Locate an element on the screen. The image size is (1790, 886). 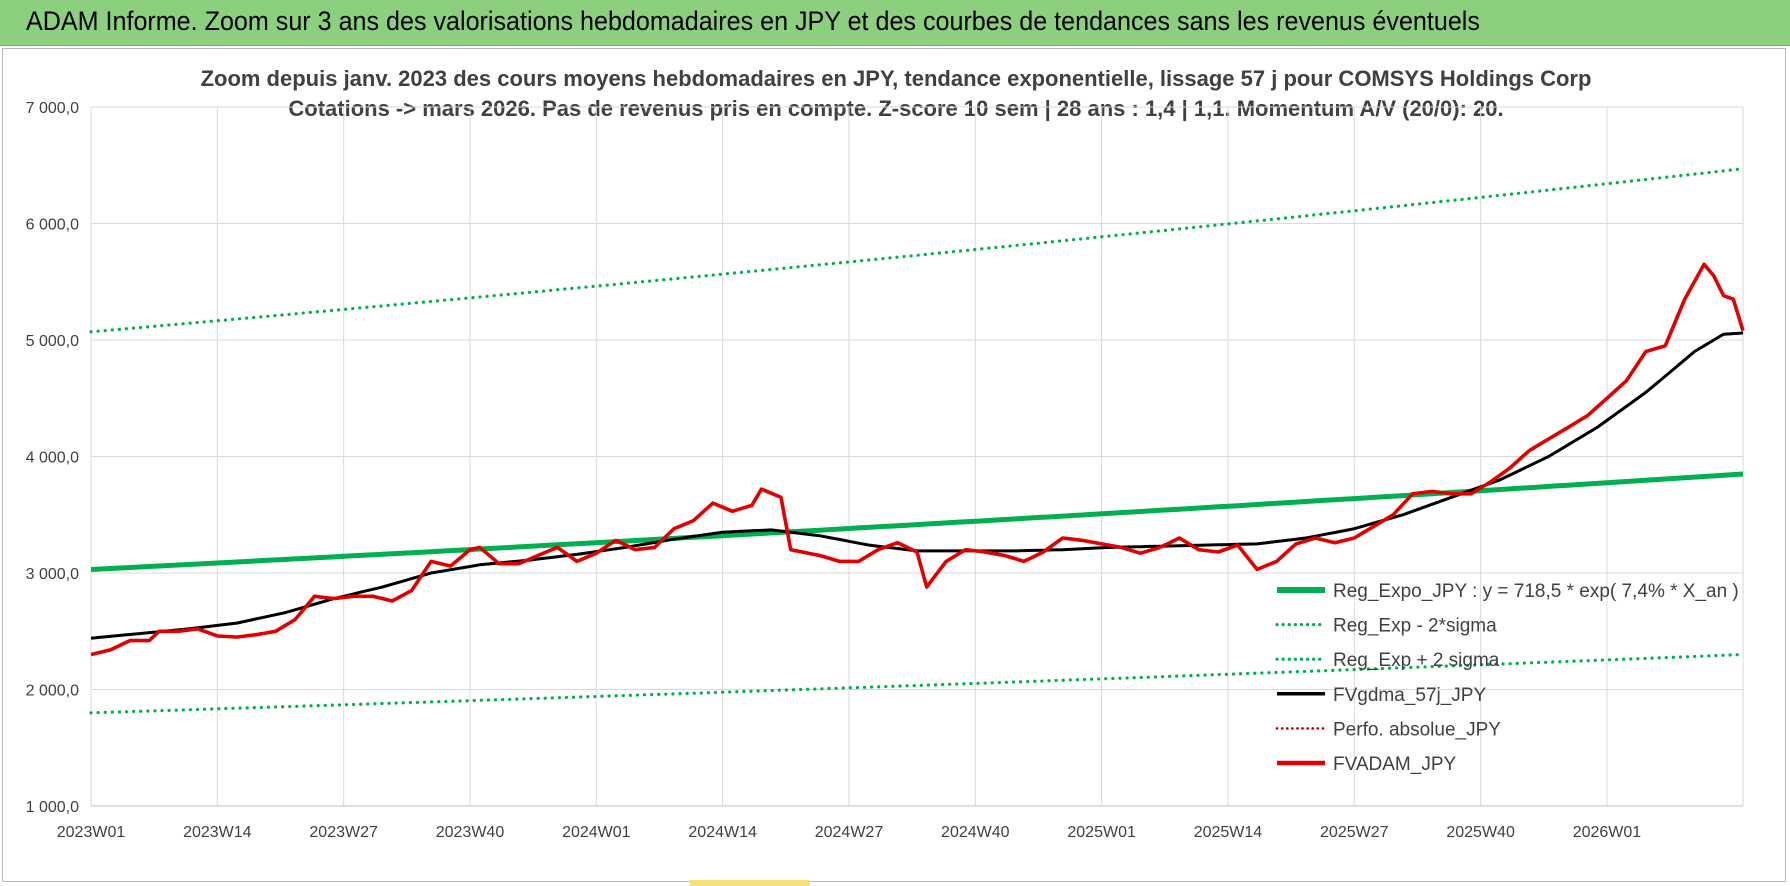
x-tick-label: 2024W27 is located at coordinates (849, 832).